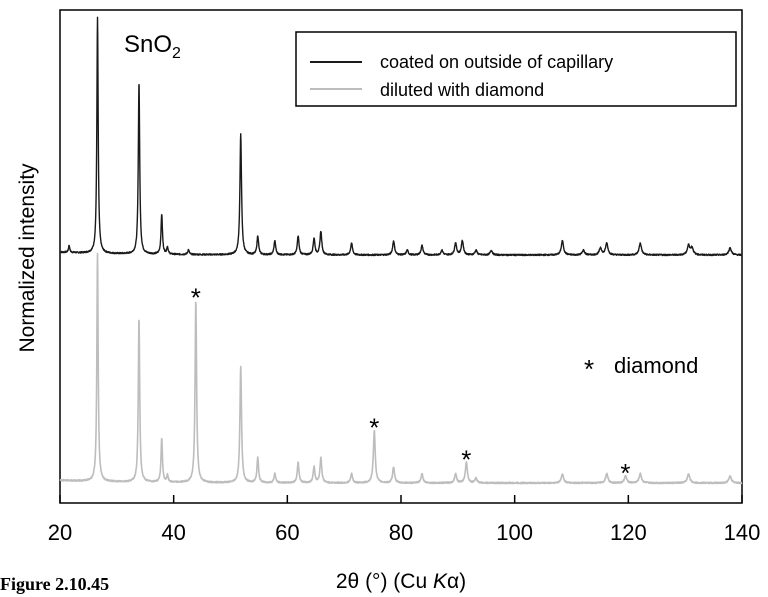  I want to click on legend-box, so click(516, 69).